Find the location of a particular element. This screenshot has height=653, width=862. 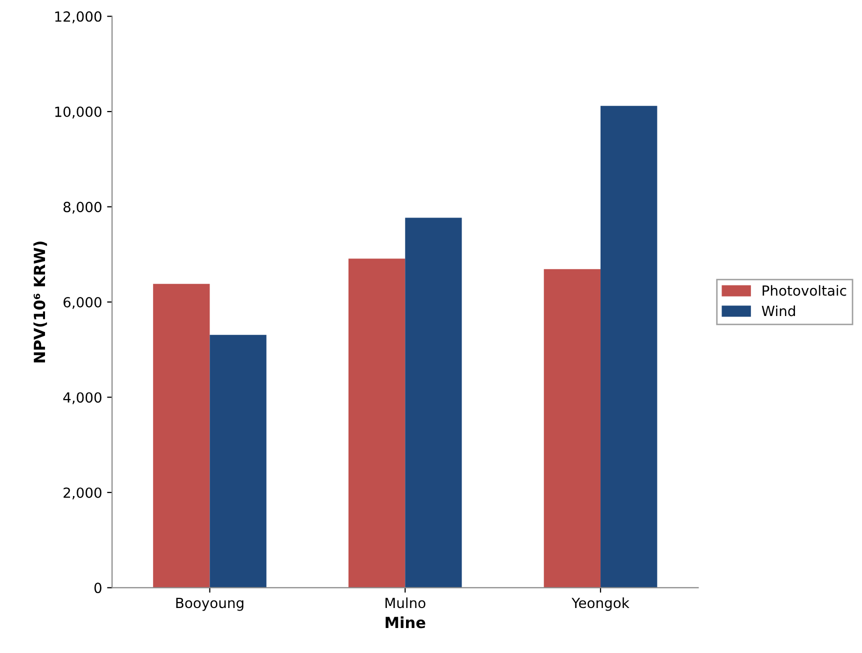

y-tick-label: 12,000 is located at coordinates (78, 17).